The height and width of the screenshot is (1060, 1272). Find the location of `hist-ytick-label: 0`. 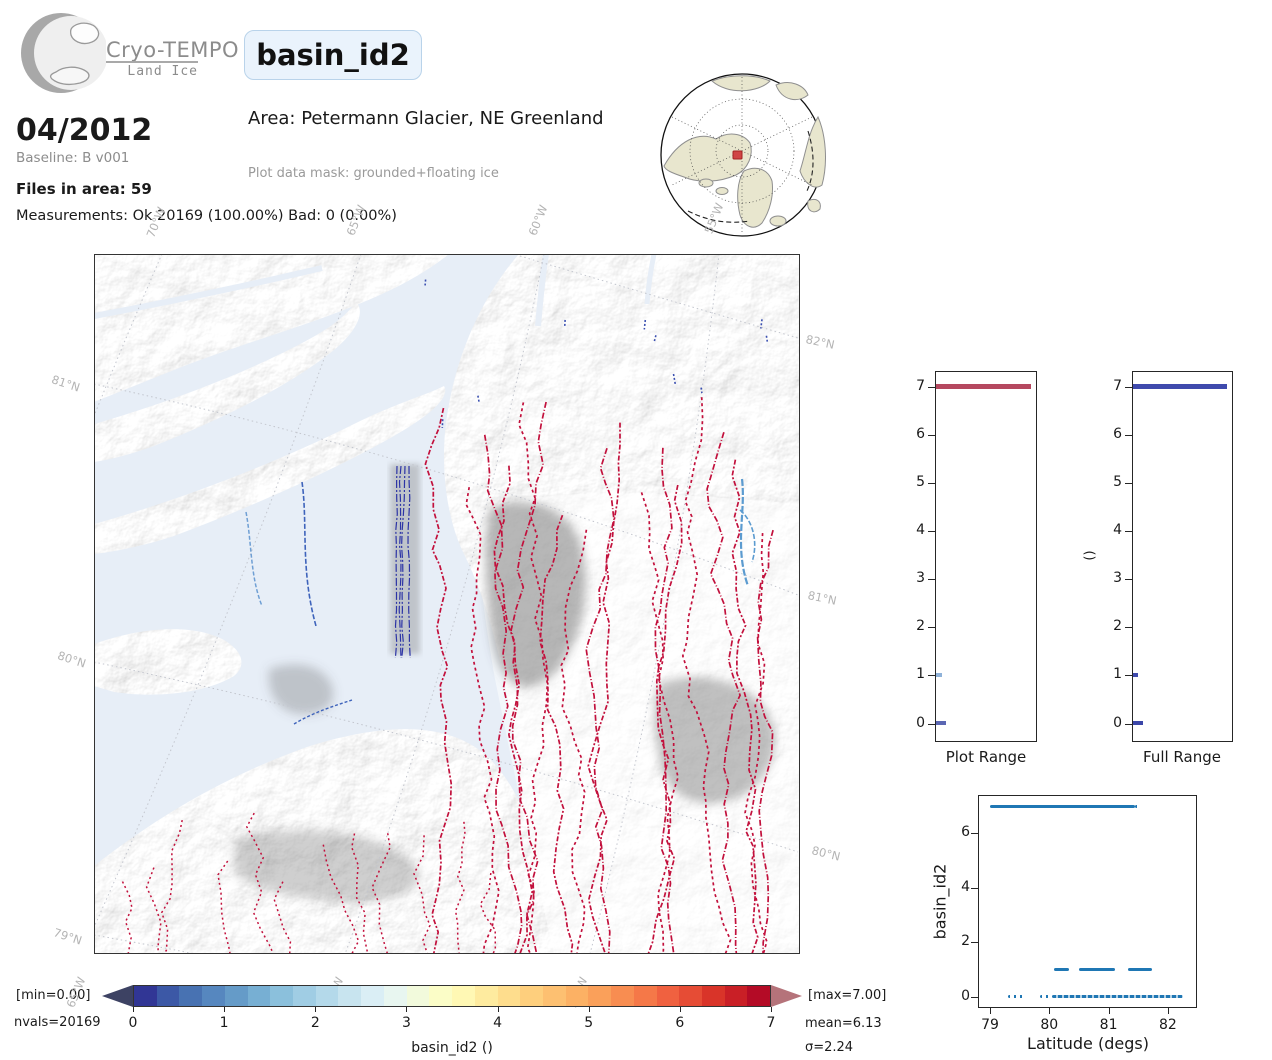

hist-ytick-label: 0 is located at coordinates (1117, 722).